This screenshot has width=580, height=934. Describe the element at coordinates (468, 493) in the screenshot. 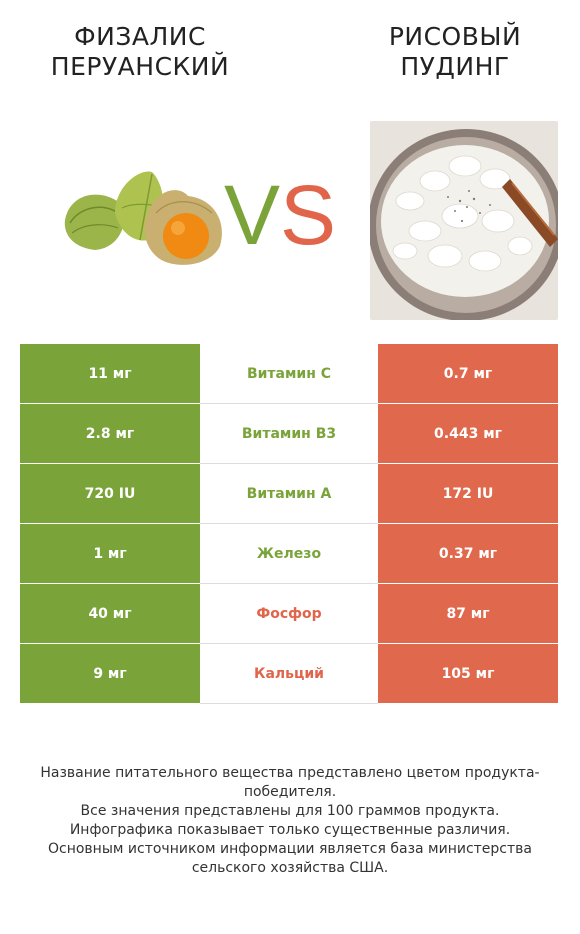

I see `right-value: 172 IU` at that location.